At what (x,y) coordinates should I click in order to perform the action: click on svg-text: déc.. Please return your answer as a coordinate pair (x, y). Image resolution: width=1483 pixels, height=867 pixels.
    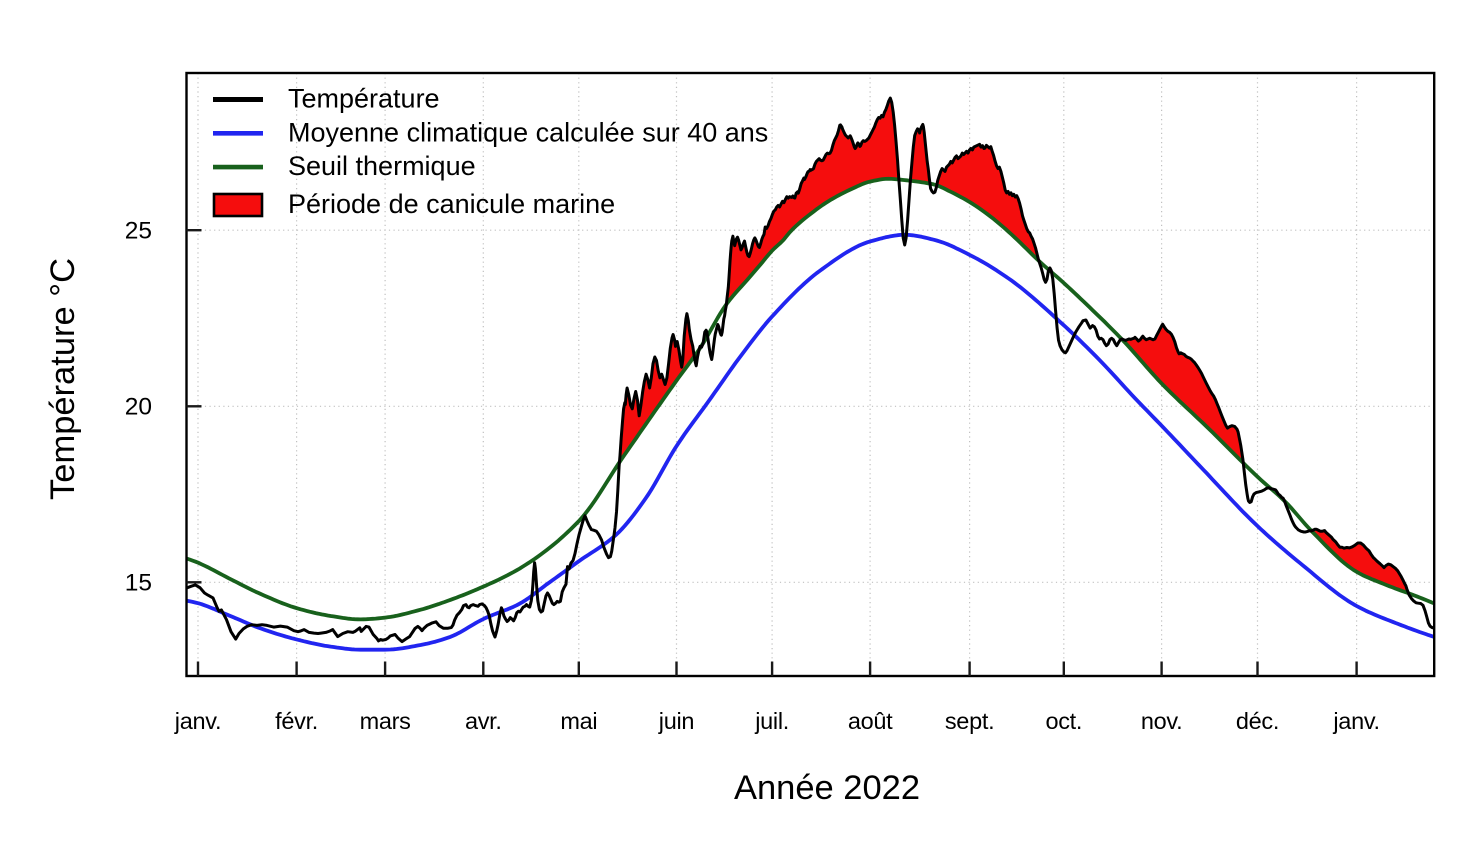
    Looking at the image, I should click on (1257, 721).